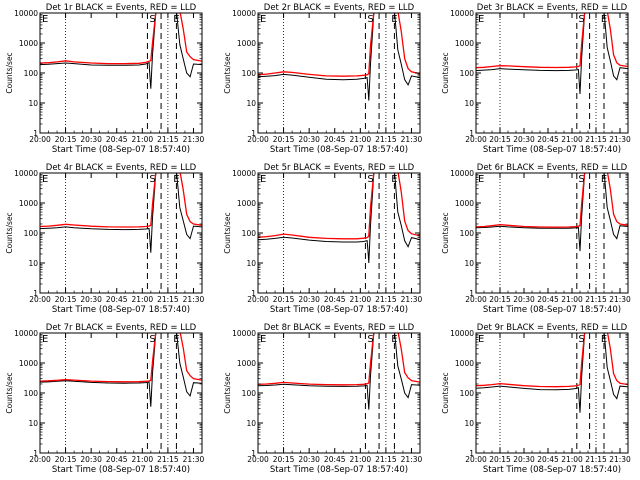  I want to click on chart-title: Det 5r BLACK = Events, RED = LLD, so click(339, 168).